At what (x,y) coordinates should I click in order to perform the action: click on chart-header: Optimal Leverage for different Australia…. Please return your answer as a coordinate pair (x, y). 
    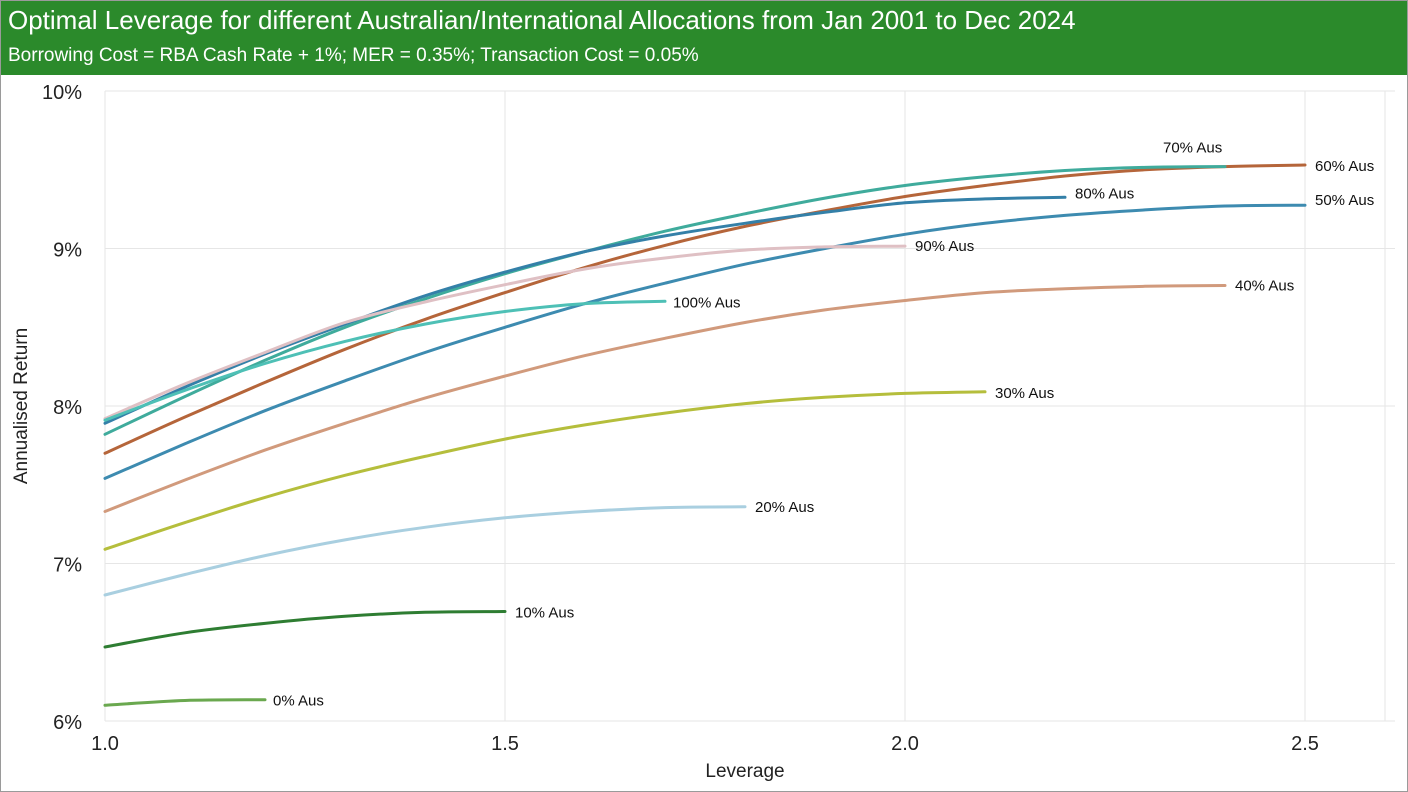
    Looking at the image, I should click on (704, 38).